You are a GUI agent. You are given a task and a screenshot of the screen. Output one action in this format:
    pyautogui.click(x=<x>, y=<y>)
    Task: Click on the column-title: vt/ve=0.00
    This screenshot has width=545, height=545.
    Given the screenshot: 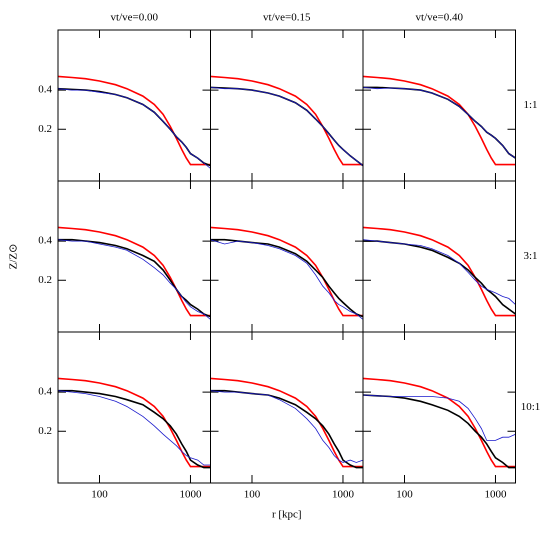 What is the action you would take?
    pyautogui.click(x=135, y=18)
    